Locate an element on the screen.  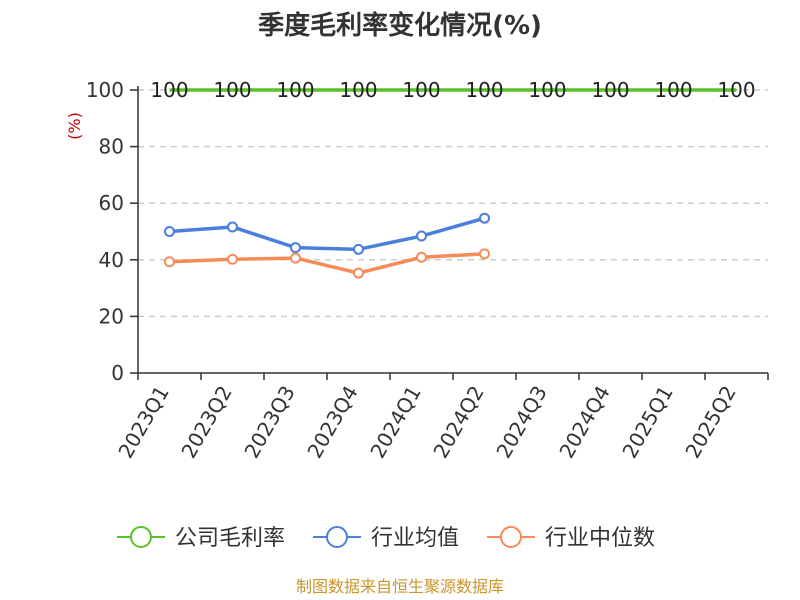
x-tick-label: 2023Q2 is located at coordinates (206, 422).